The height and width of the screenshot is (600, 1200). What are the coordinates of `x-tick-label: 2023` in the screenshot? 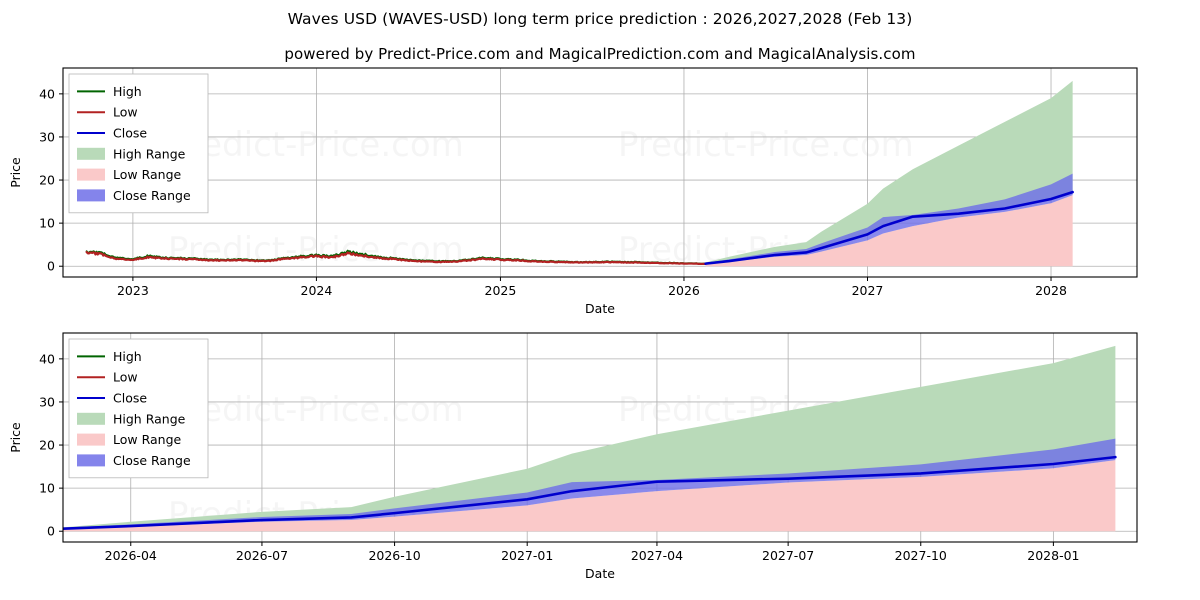 It's located at (133, 290).